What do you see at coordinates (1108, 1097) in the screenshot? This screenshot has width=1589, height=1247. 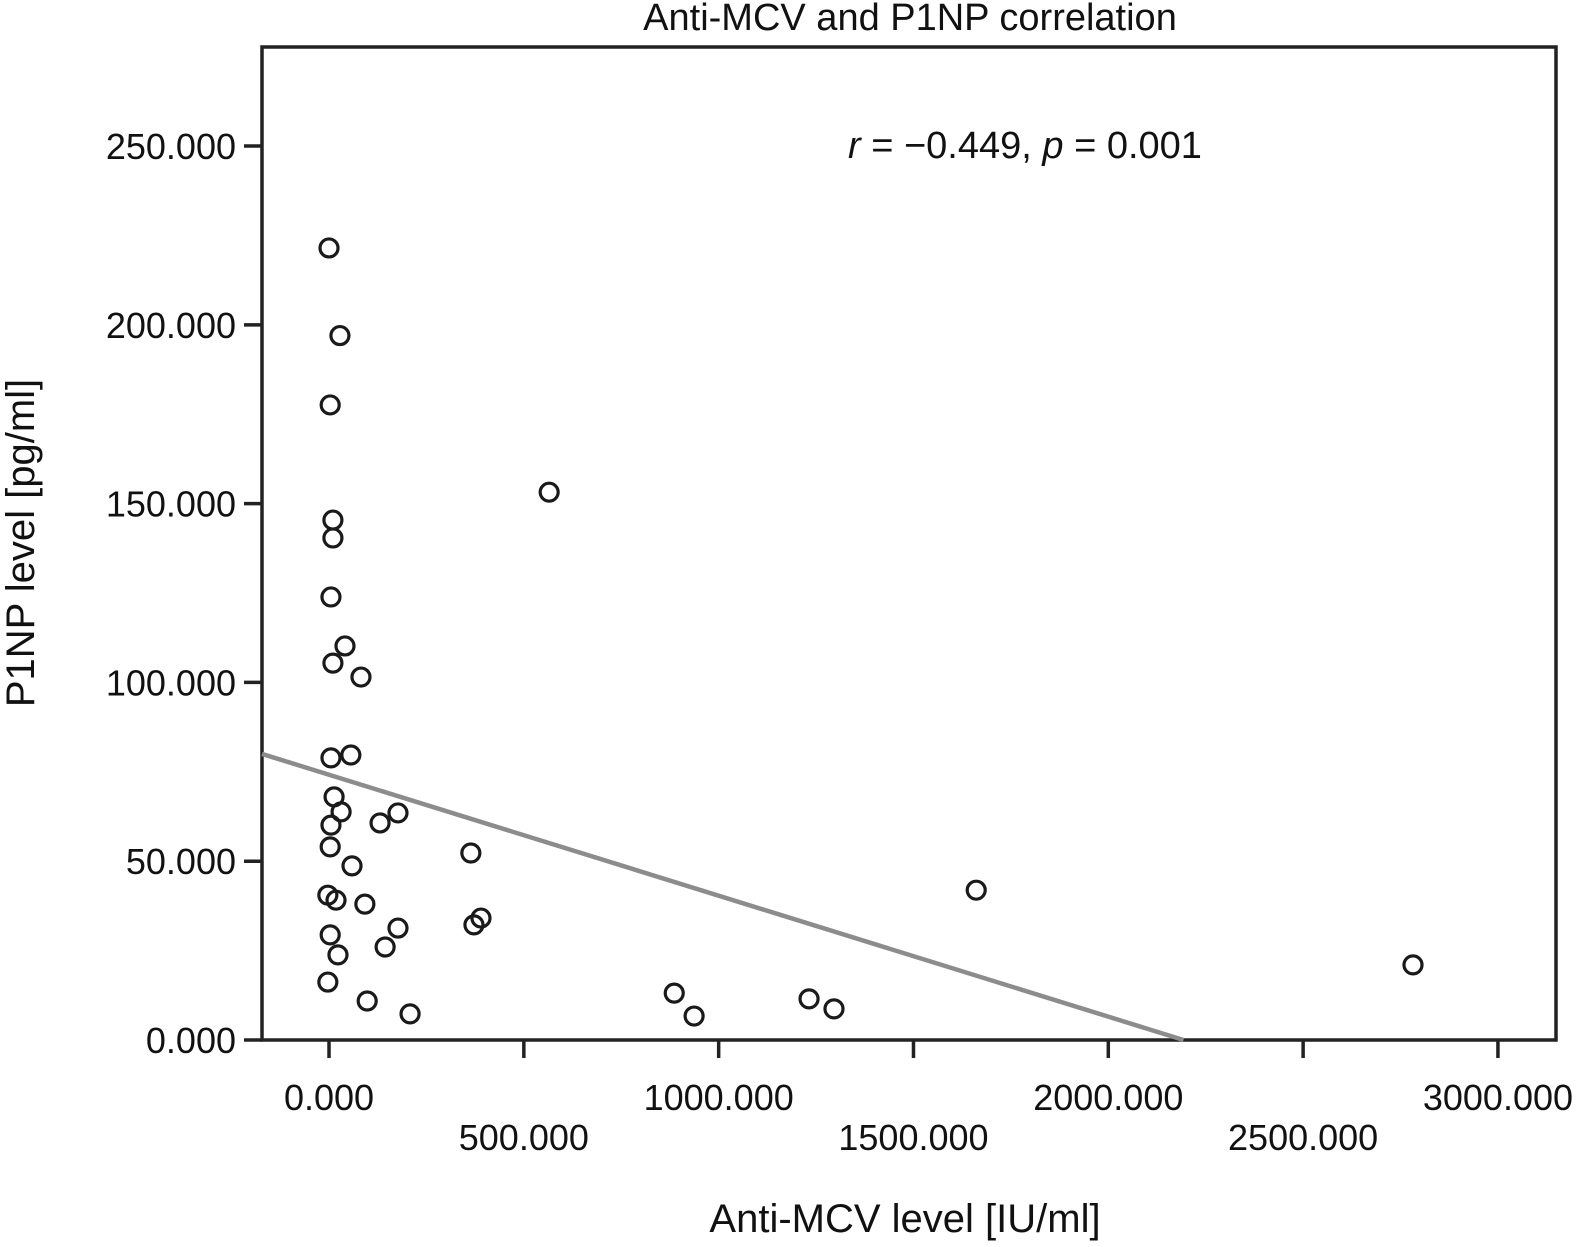 I see `x-tick-label: 2000.000` at bounding box center [1108, 1097].